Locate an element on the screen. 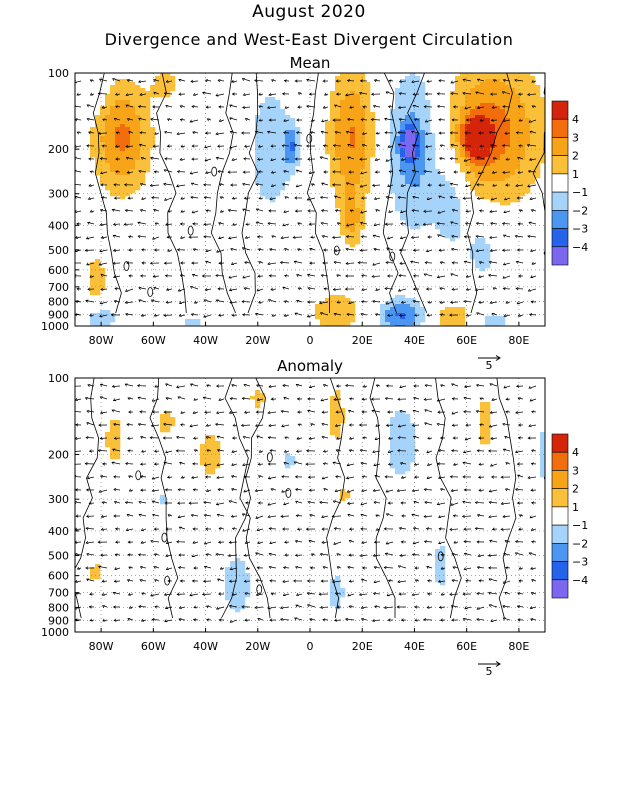  x-tick-label: 20E is located at coordinates (362, 340).